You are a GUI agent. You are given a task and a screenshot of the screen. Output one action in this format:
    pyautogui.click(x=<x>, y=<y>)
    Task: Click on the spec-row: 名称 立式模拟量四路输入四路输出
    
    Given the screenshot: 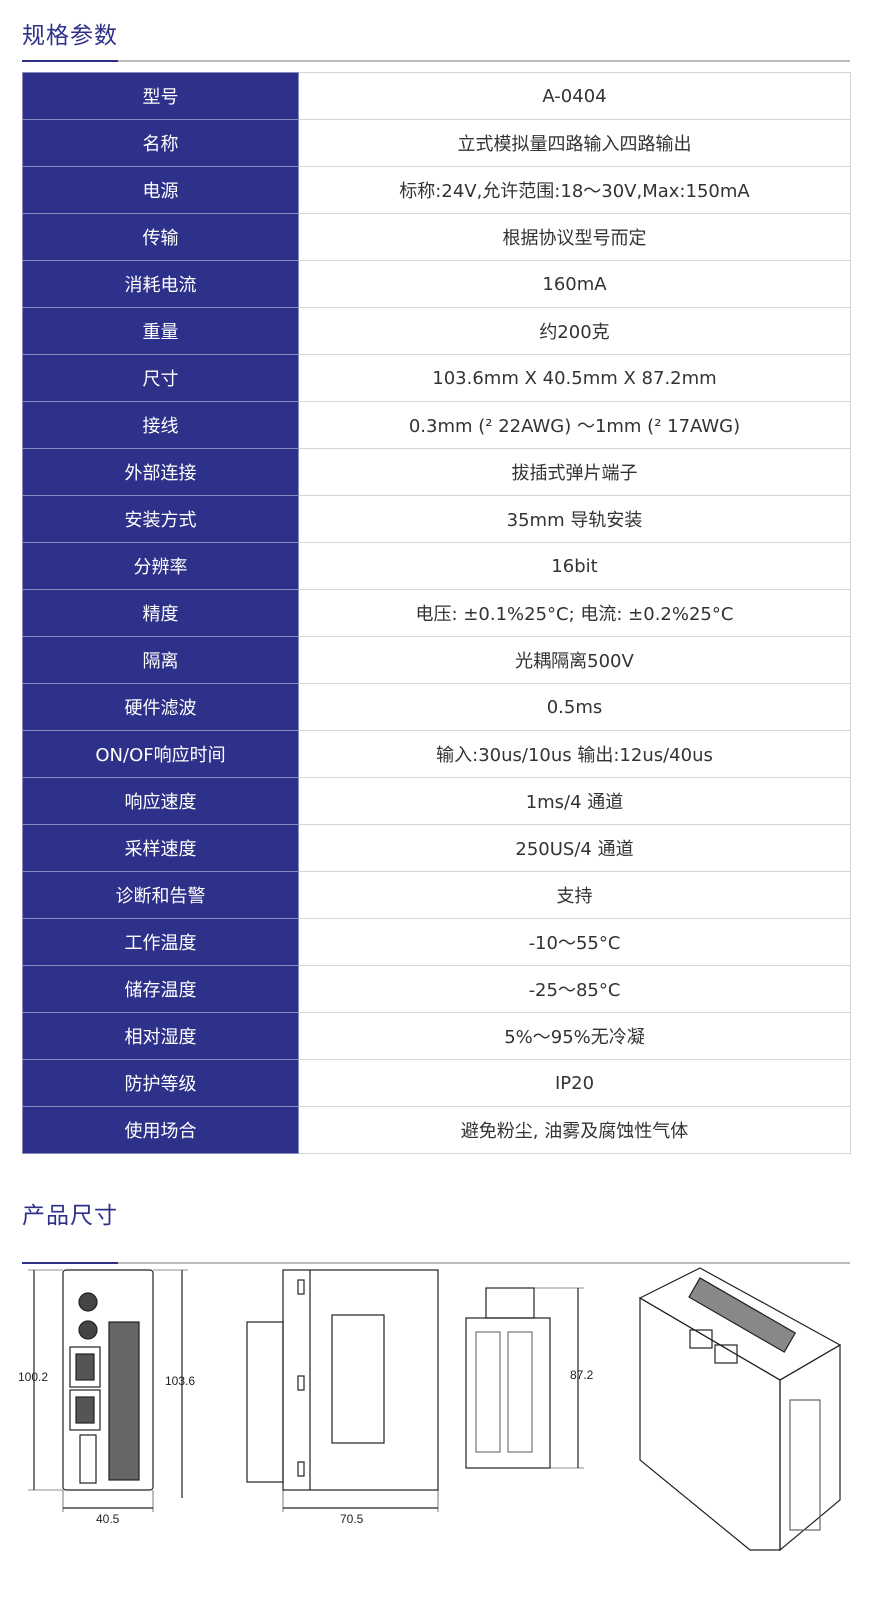 What is the action you would take?
    pyautogui.click(x=436, y=143)
    